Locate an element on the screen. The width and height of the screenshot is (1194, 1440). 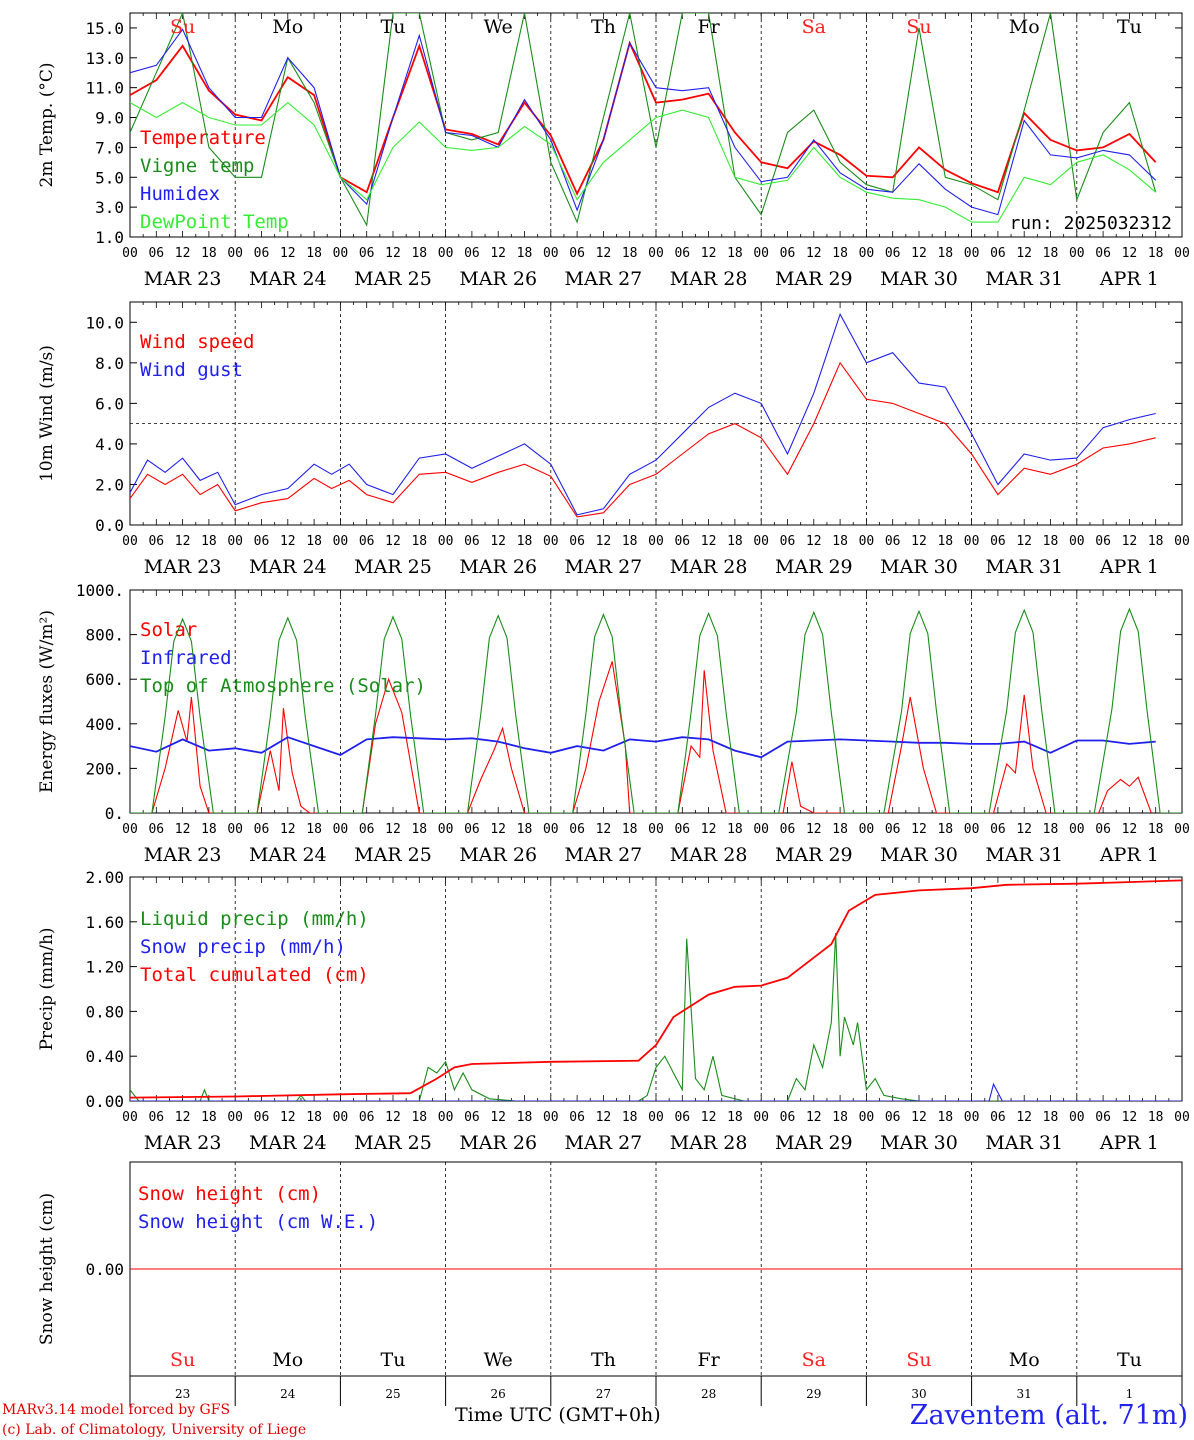
legend-entry: DewPoint Temp is located at coordinates (214, 222).